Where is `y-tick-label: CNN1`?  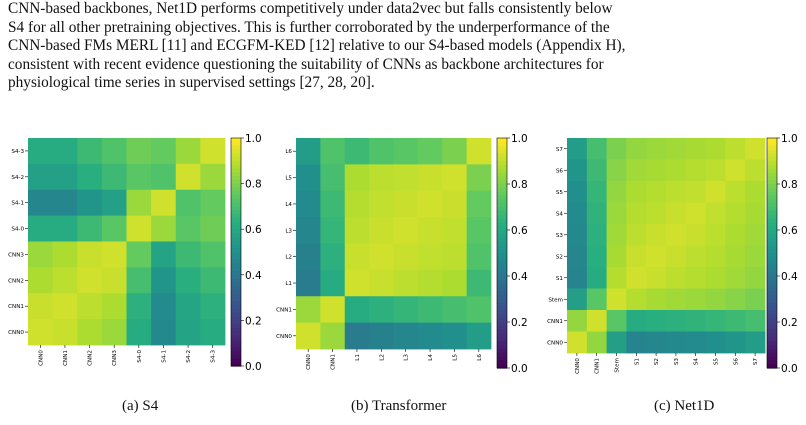
y-tick-label: CNN1 is located at coordinates (555, 322).